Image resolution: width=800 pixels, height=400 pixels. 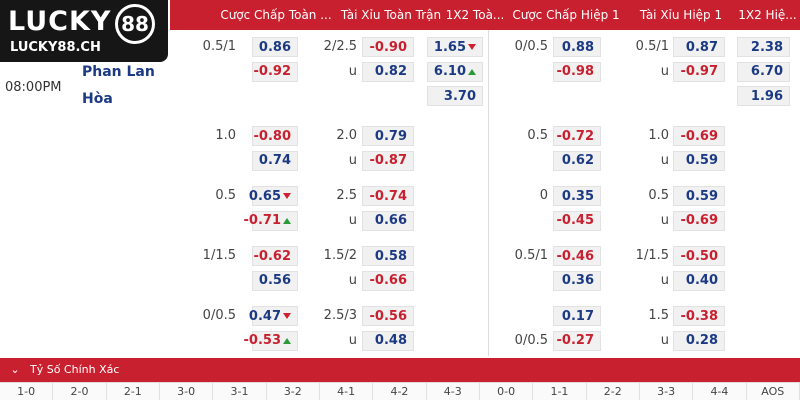 I want to click on score-option: 2-2, so click(x=613, y=391).